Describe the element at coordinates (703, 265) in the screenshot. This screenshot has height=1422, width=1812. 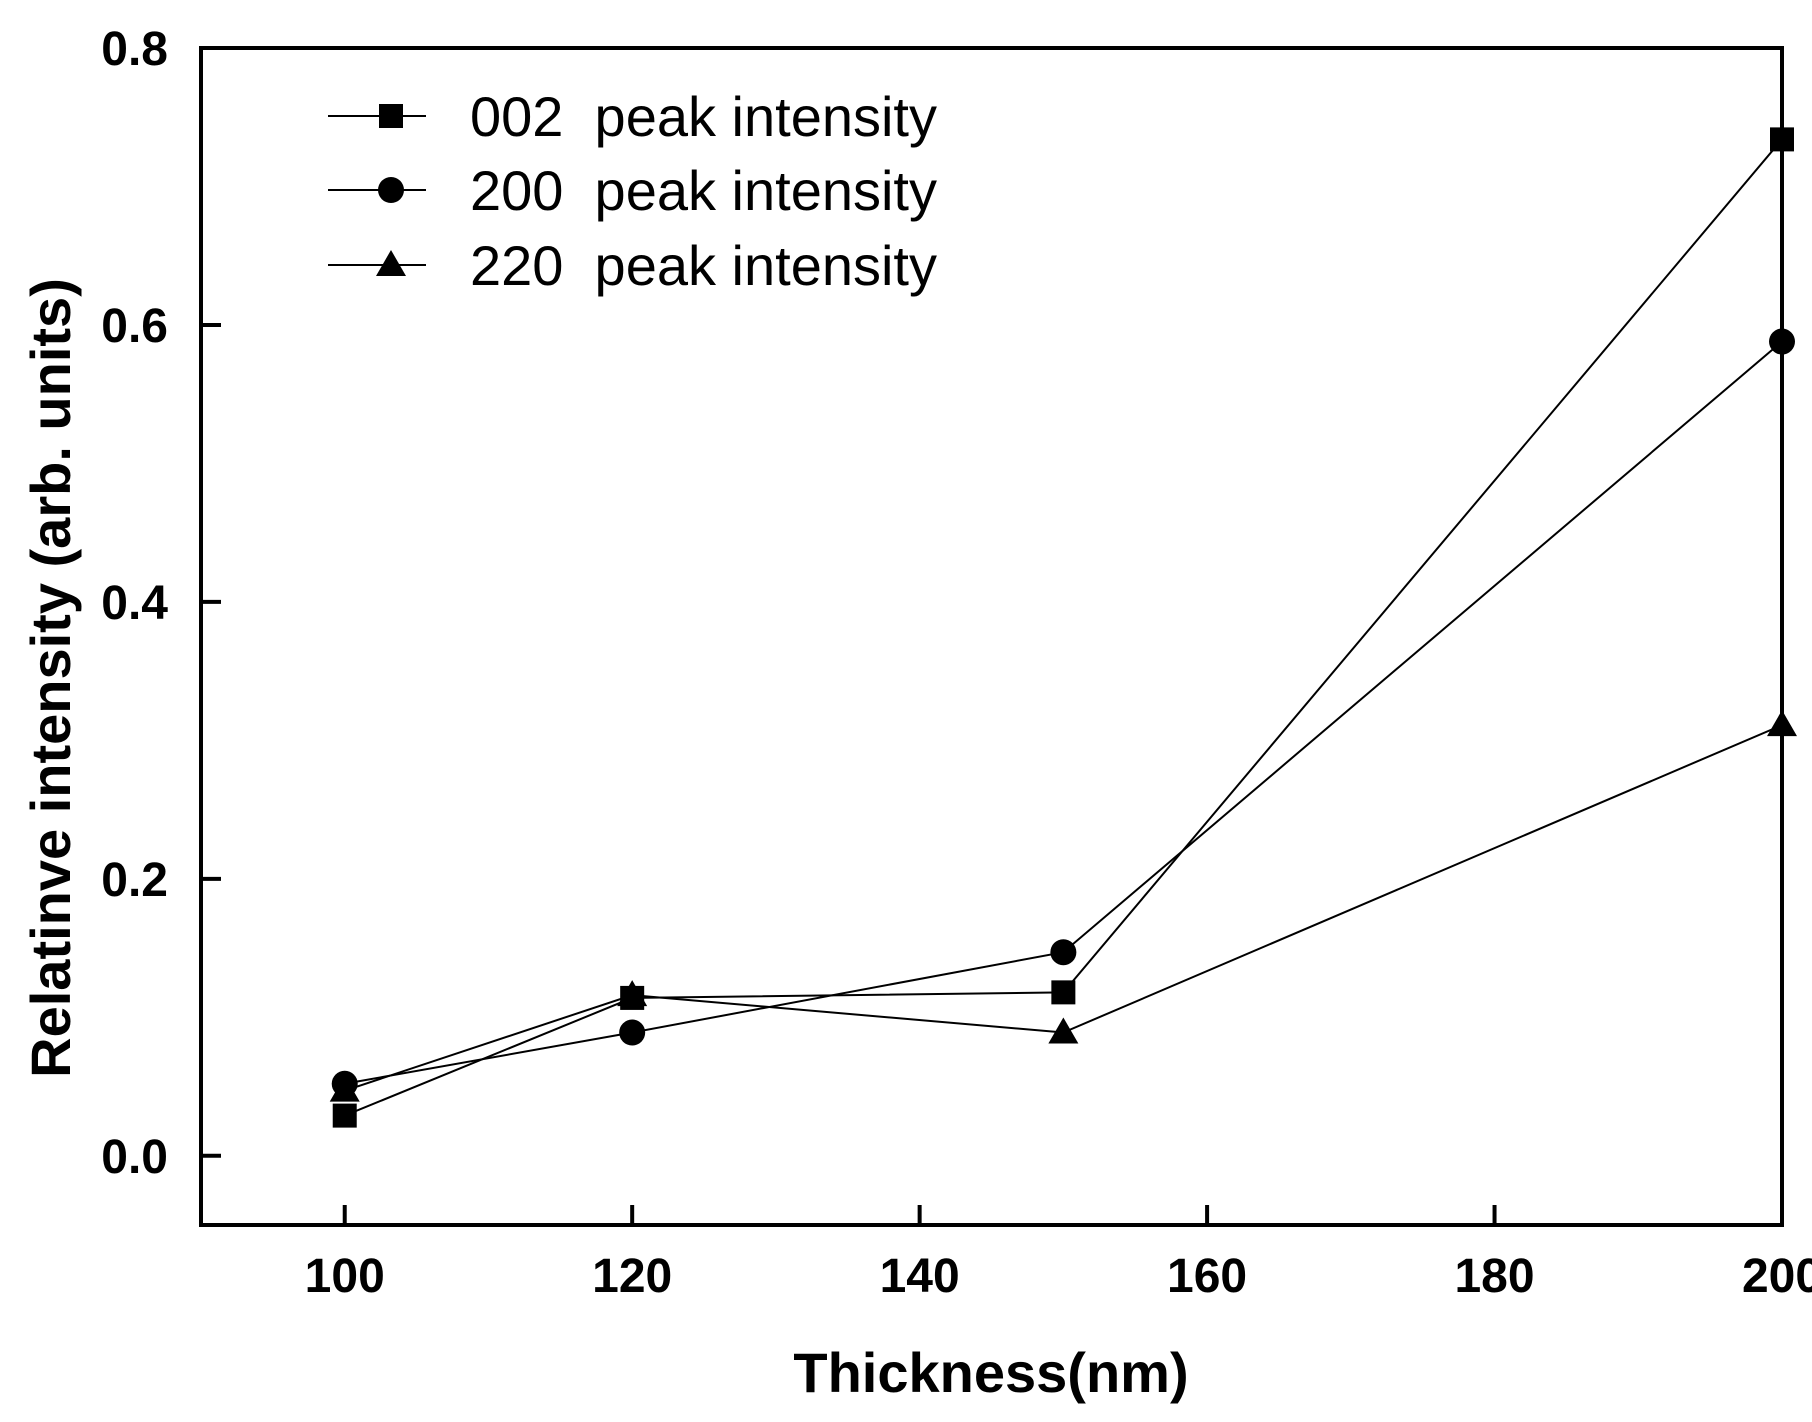
I see `legend-label: 220 peak intensity` at that location.